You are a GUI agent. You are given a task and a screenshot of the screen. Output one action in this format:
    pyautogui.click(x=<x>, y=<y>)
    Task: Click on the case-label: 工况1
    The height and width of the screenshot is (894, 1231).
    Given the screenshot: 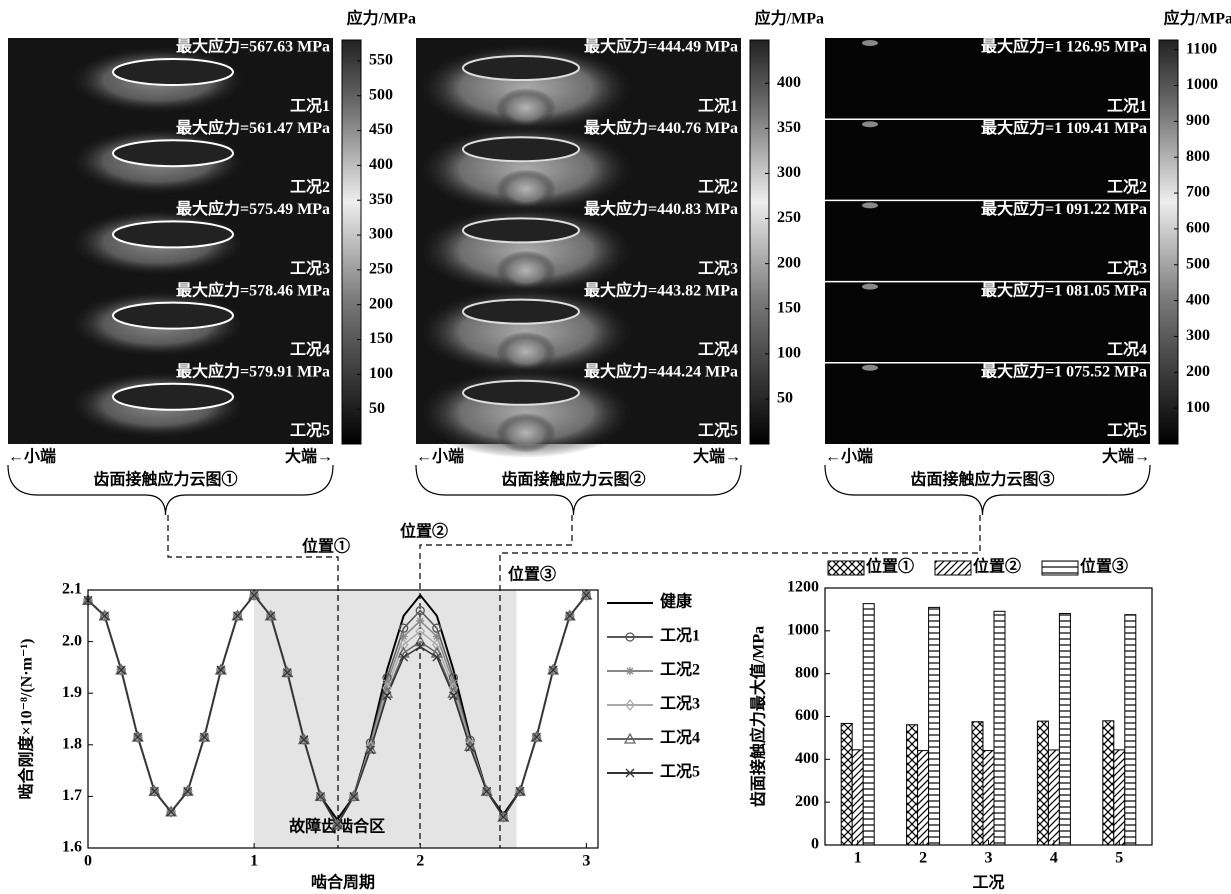 What is the action you would take?
    pyautogui.click(x=1127, y=106)
    